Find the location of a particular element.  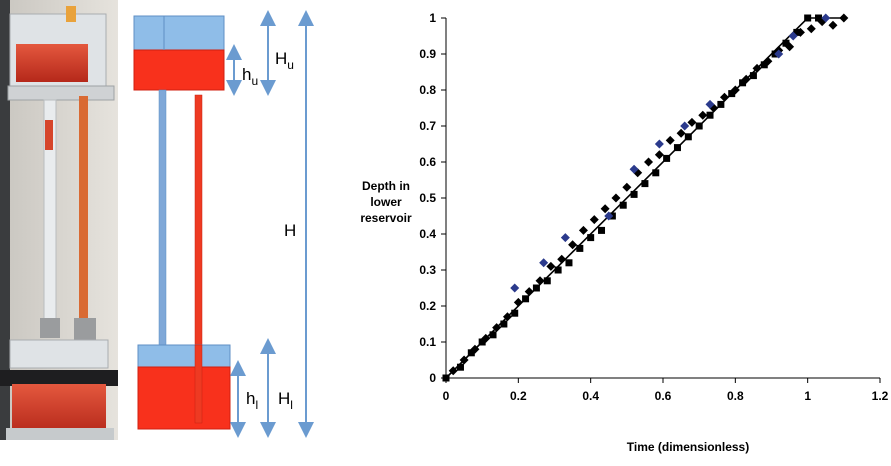

y-tick-label: 0.1 is located at coordinates (427, 342).